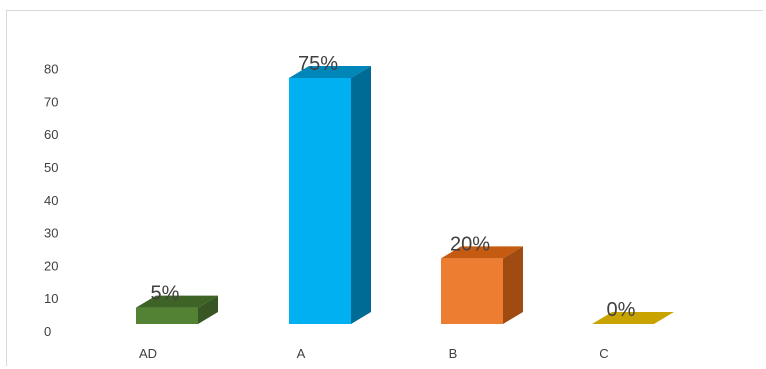 This screenshot has width=766, height=369. What do you see at coordinates (453, 353) in the screenshot?
I see `x-tick-label: B` at bounding box center [453, 353].